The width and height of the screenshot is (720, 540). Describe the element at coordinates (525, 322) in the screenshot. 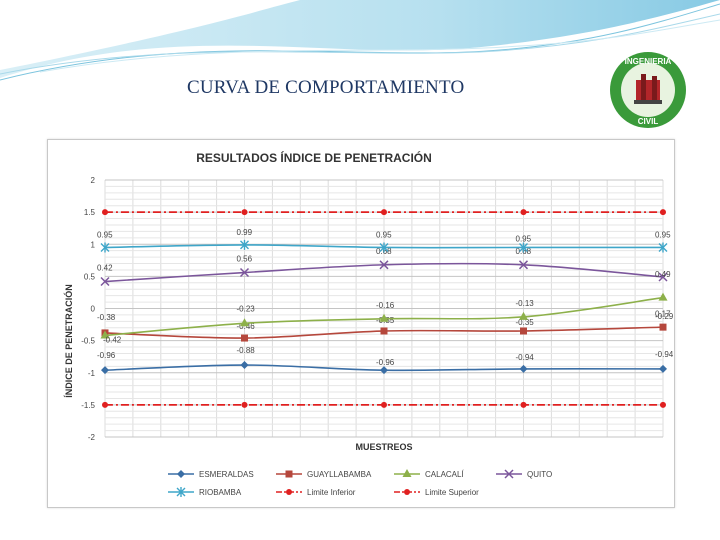

I see `data-label: -0.35` at that location.